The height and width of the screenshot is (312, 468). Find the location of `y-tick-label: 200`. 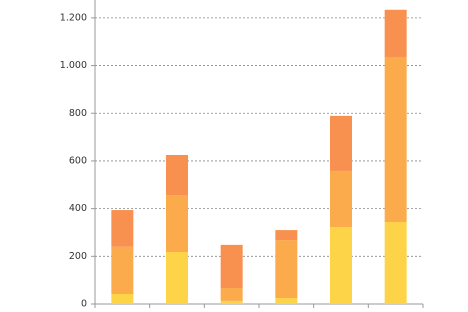

y-tick-label: 200 is located at coordinates (78, 256).